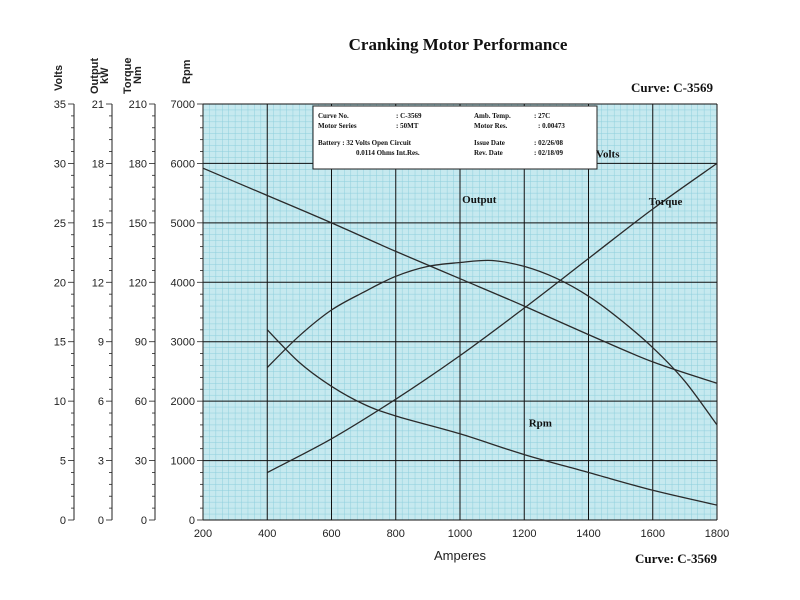  What do you see at coordinates (396, 534) in the screenshot?
I see `x-tick-label: 800` at bounding box center [396, 534].